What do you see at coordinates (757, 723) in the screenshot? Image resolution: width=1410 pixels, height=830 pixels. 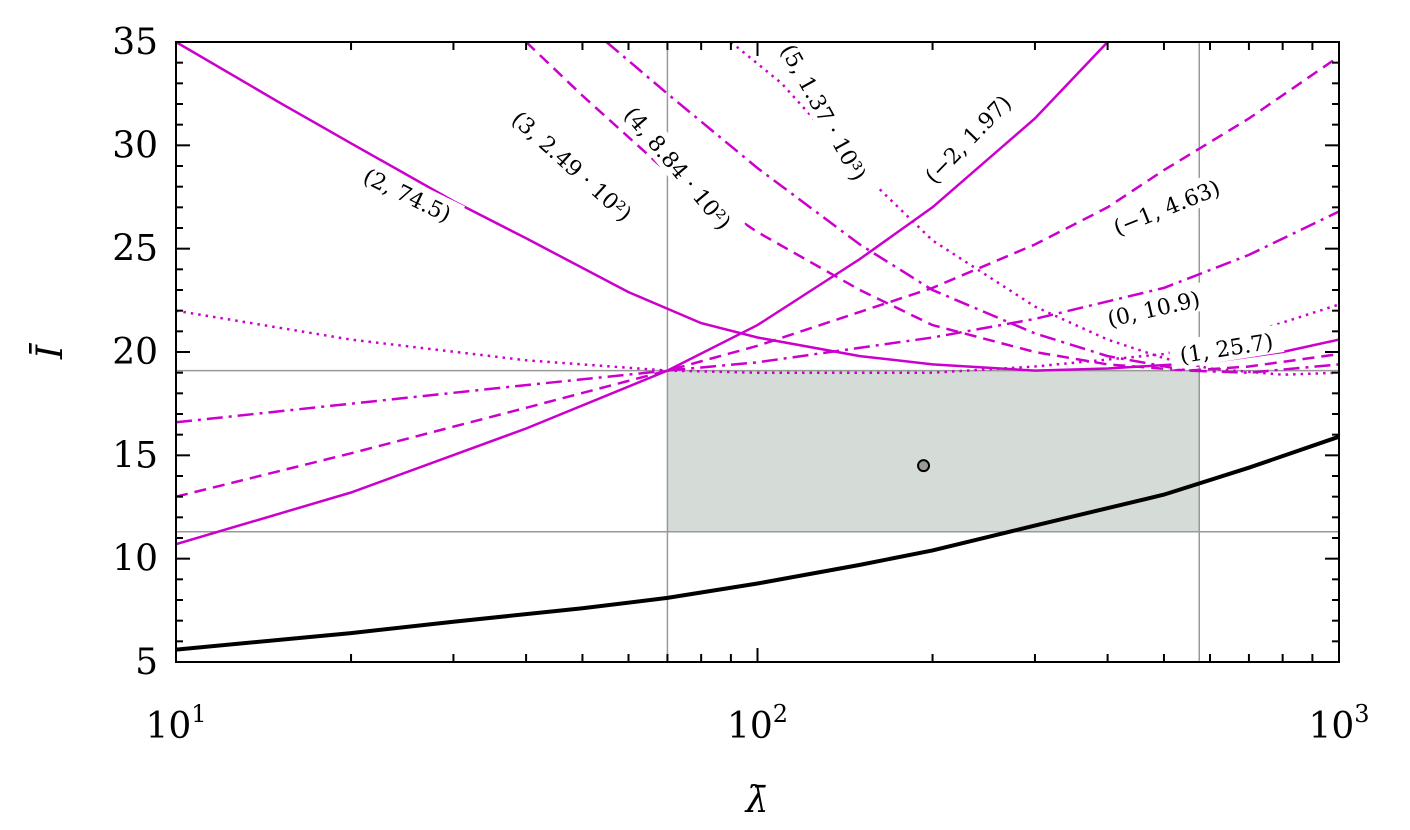 I see `x-tick-label: 10²` at bounding box center [757, 723].